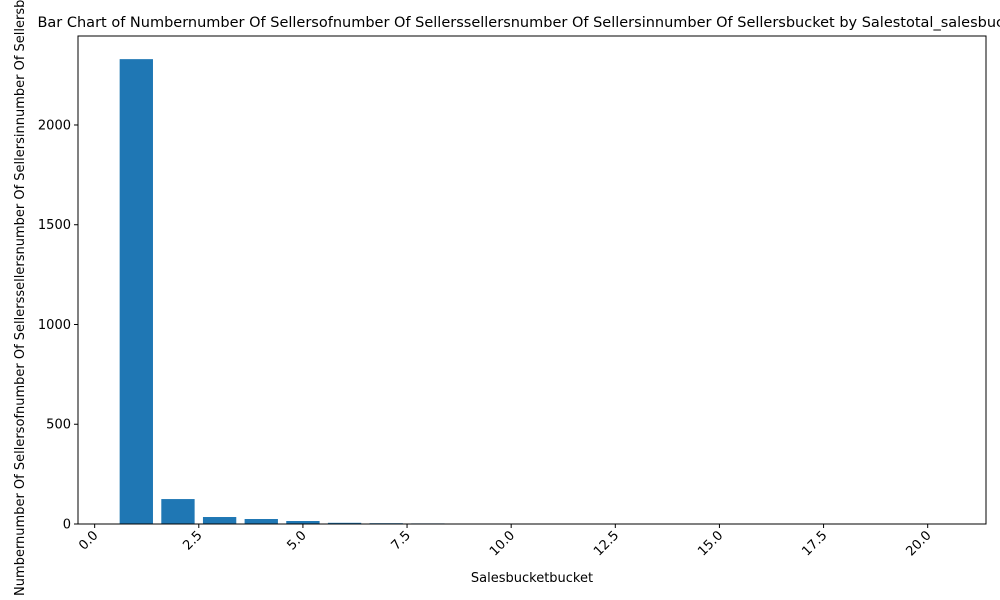 The height and width of the screenshot is (600, 1000). I want to click on y-tick-label: 1000, so click(54, 325).